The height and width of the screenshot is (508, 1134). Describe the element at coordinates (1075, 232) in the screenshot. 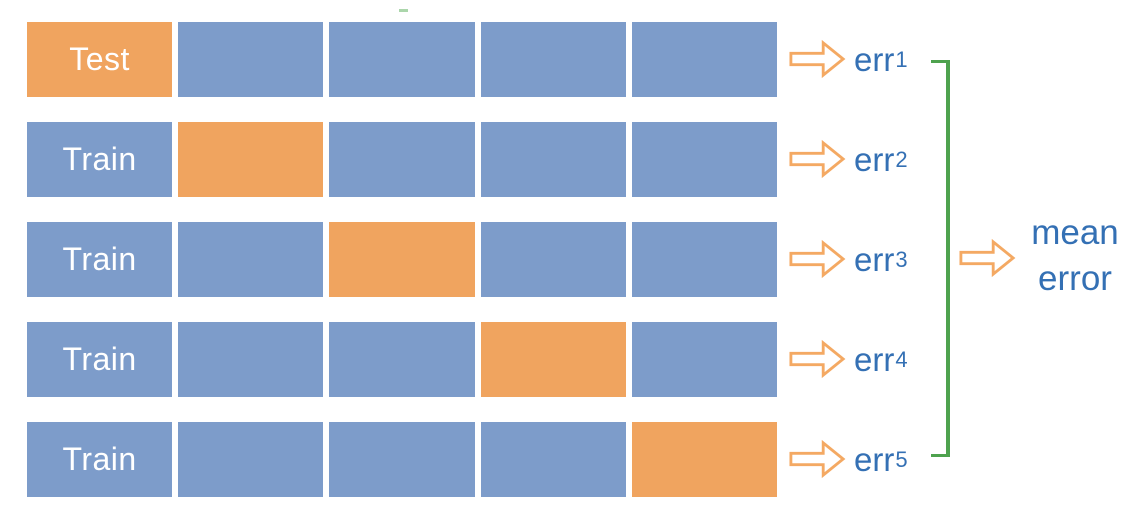

I see `mean-error-line1: mean` at that location.